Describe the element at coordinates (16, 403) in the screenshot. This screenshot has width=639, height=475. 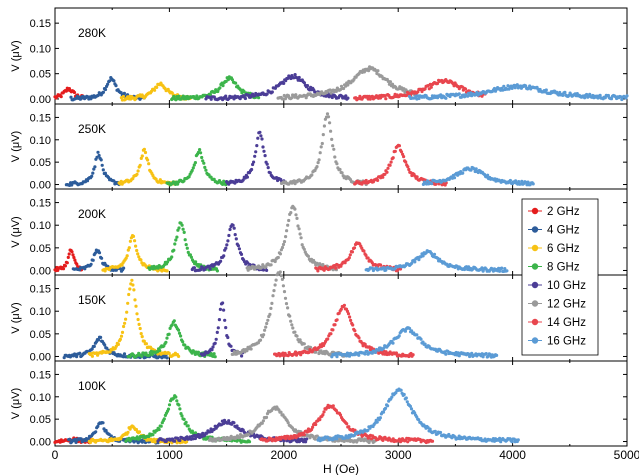
I see `y-axis-label: V (μV)` at that location.